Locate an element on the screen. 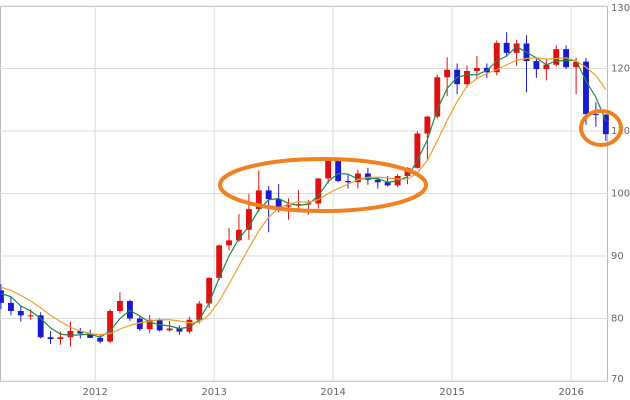 Image resolution: width=630 pixels, height=400 pixels. x-tick-label: 2016 is located at coordinates (570, 392).